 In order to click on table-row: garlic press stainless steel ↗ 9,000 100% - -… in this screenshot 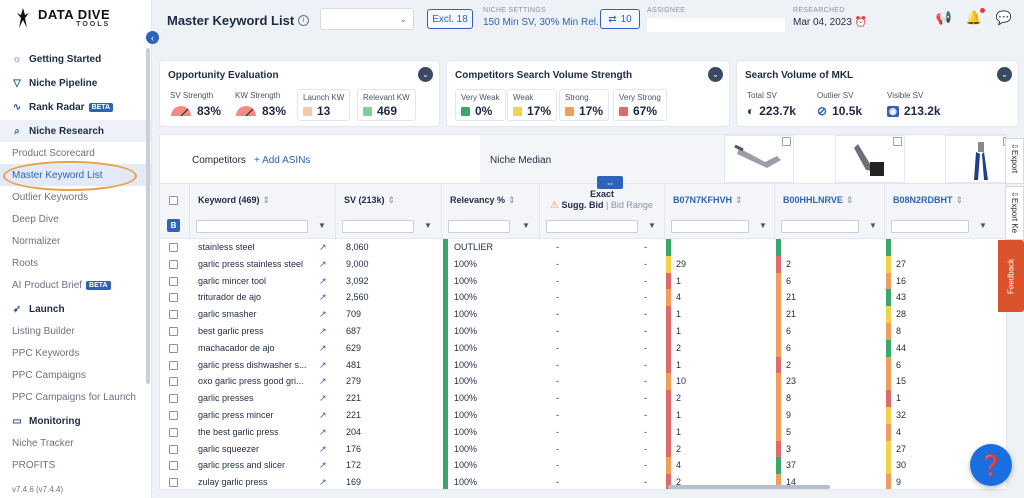, I will do `click(583, 264)`.